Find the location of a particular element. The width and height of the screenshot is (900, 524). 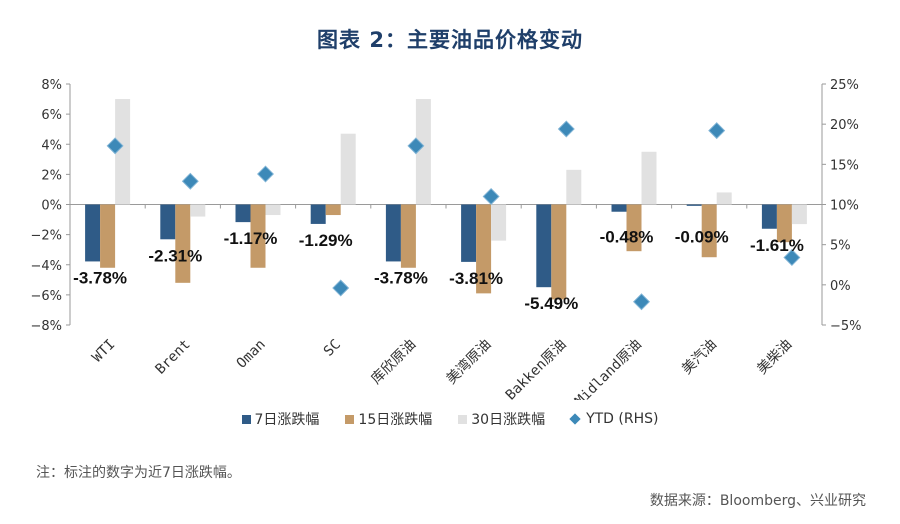

legend-swatch-7d is located at coordinates (246, 419).